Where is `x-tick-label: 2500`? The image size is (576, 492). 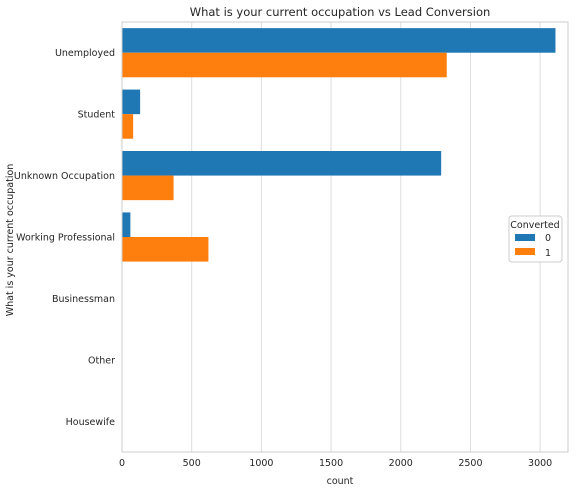 x-tick-label: 2500 is located at coordinates (470, 463).